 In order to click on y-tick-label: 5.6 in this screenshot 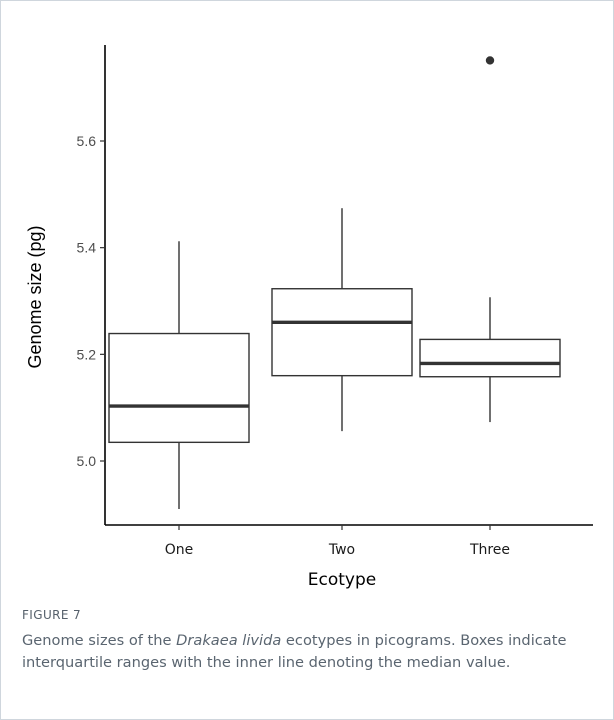, I will do `click(87, 141)`.